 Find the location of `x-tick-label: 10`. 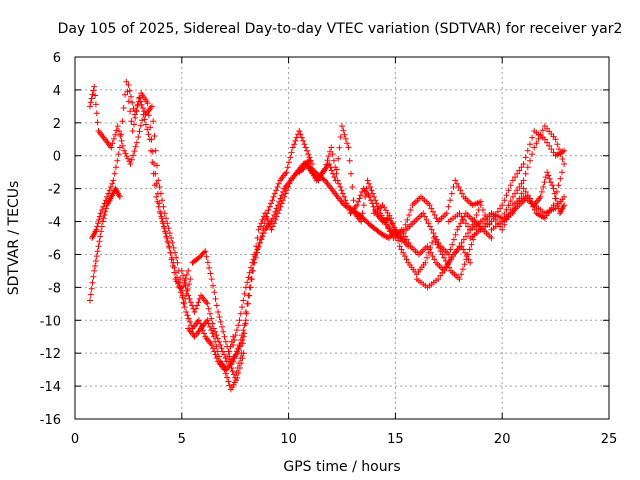

x-tick-label: 10 is located at coordinates (288, 439).